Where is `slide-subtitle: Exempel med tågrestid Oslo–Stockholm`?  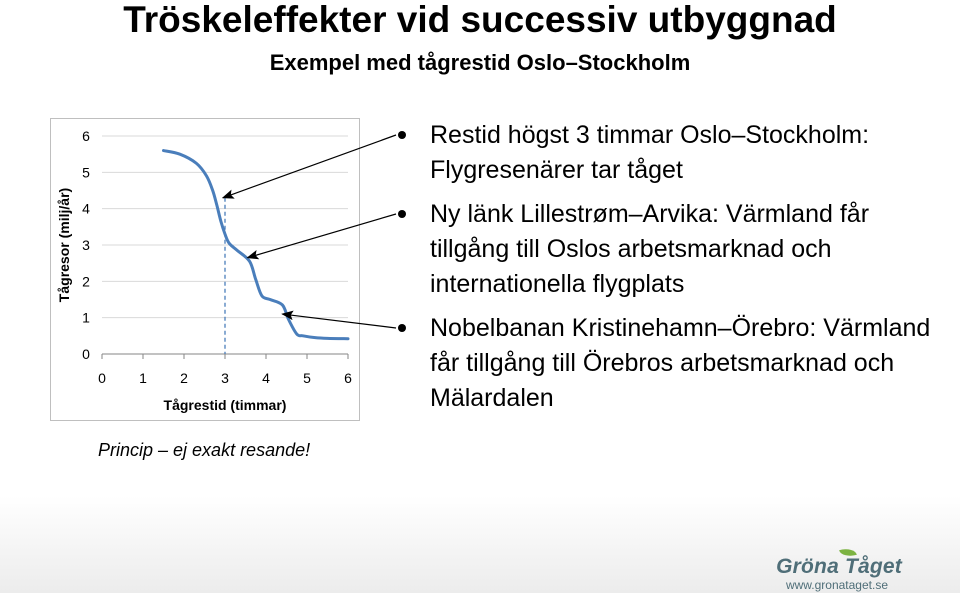
slide-subtitle: Exempel med tågrestid Oslo–Stockholm is located at coordinates (480, 62).